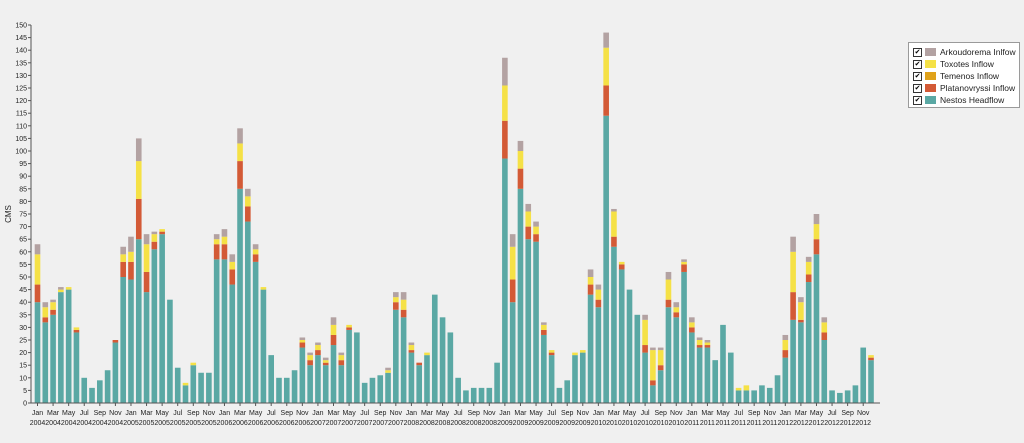 The width and height of the screenshot is (1024, 443). What do you see at coordinates (567, 423) in the screenshot?
I see `x-tick-year-34: 2009` at bounding box center [567, 423].